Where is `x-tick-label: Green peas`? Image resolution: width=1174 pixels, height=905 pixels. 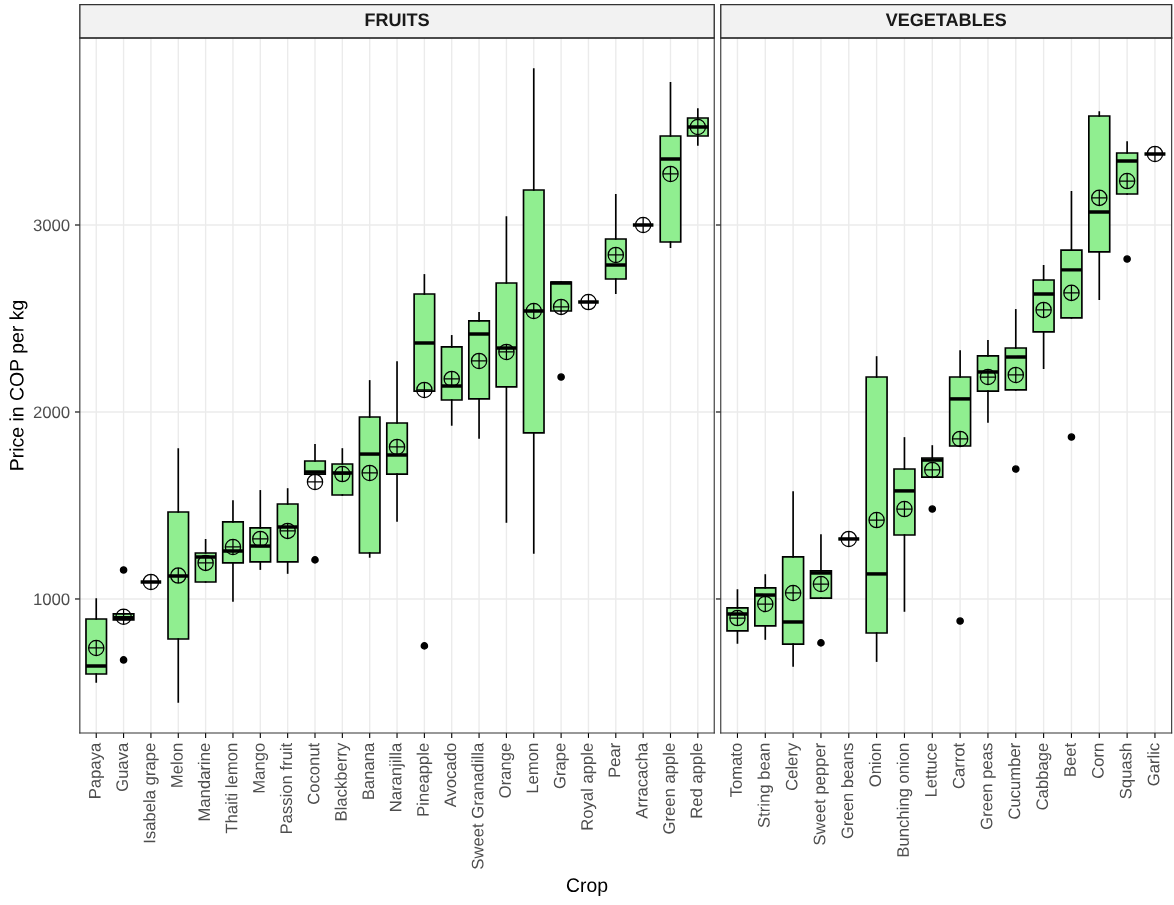
x-tick-label: Green peas is located at coordinates (988, 786).